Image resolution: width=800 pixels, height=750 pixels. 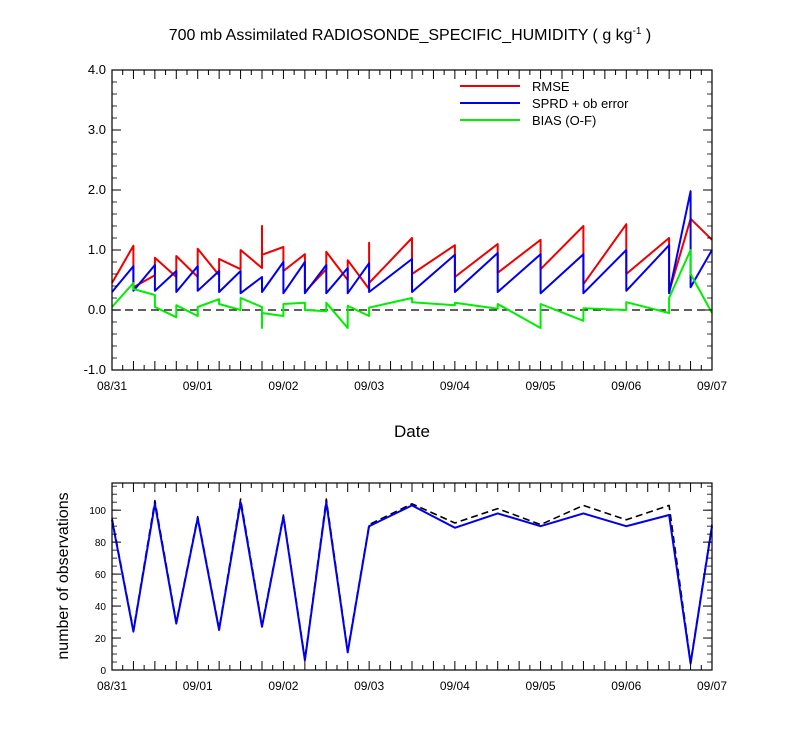 What do you see at coordinates (412, 431) in the screenshot?
I see `x-axis-label: Date` at bounding box center [412, 431].